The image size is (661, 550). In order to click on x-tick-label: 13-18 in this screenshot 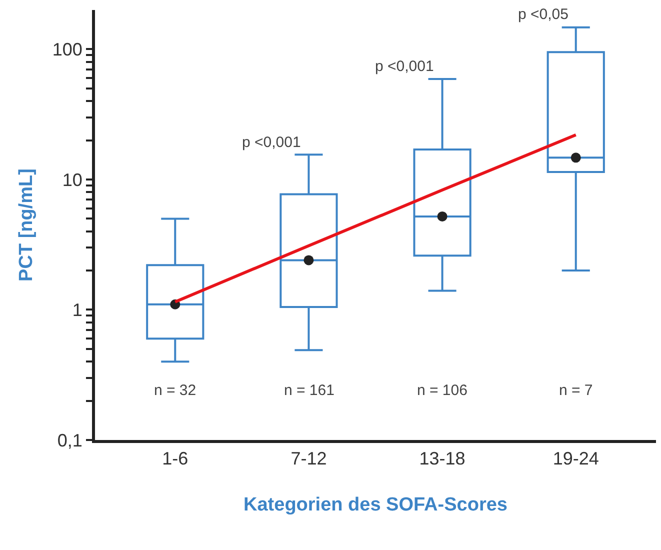, I will do `click(442, 458)`.